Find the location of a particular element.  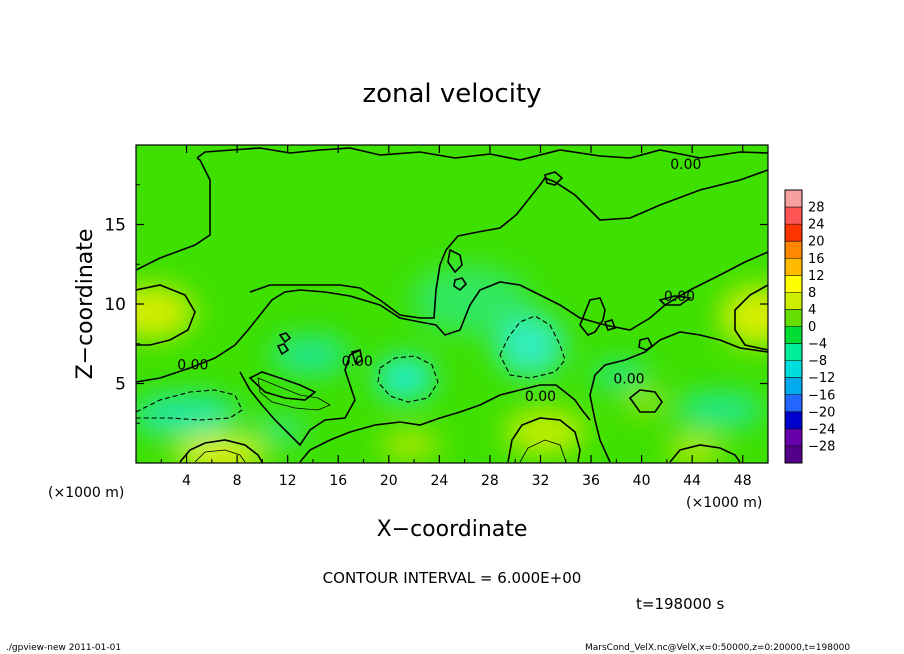

x-tick-label: 40 is located at coordinates (642, 481).